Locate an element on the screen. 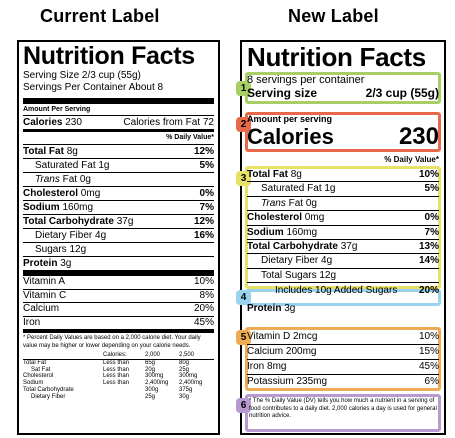  badge-4: 4 is located at coordinates (243, 297).